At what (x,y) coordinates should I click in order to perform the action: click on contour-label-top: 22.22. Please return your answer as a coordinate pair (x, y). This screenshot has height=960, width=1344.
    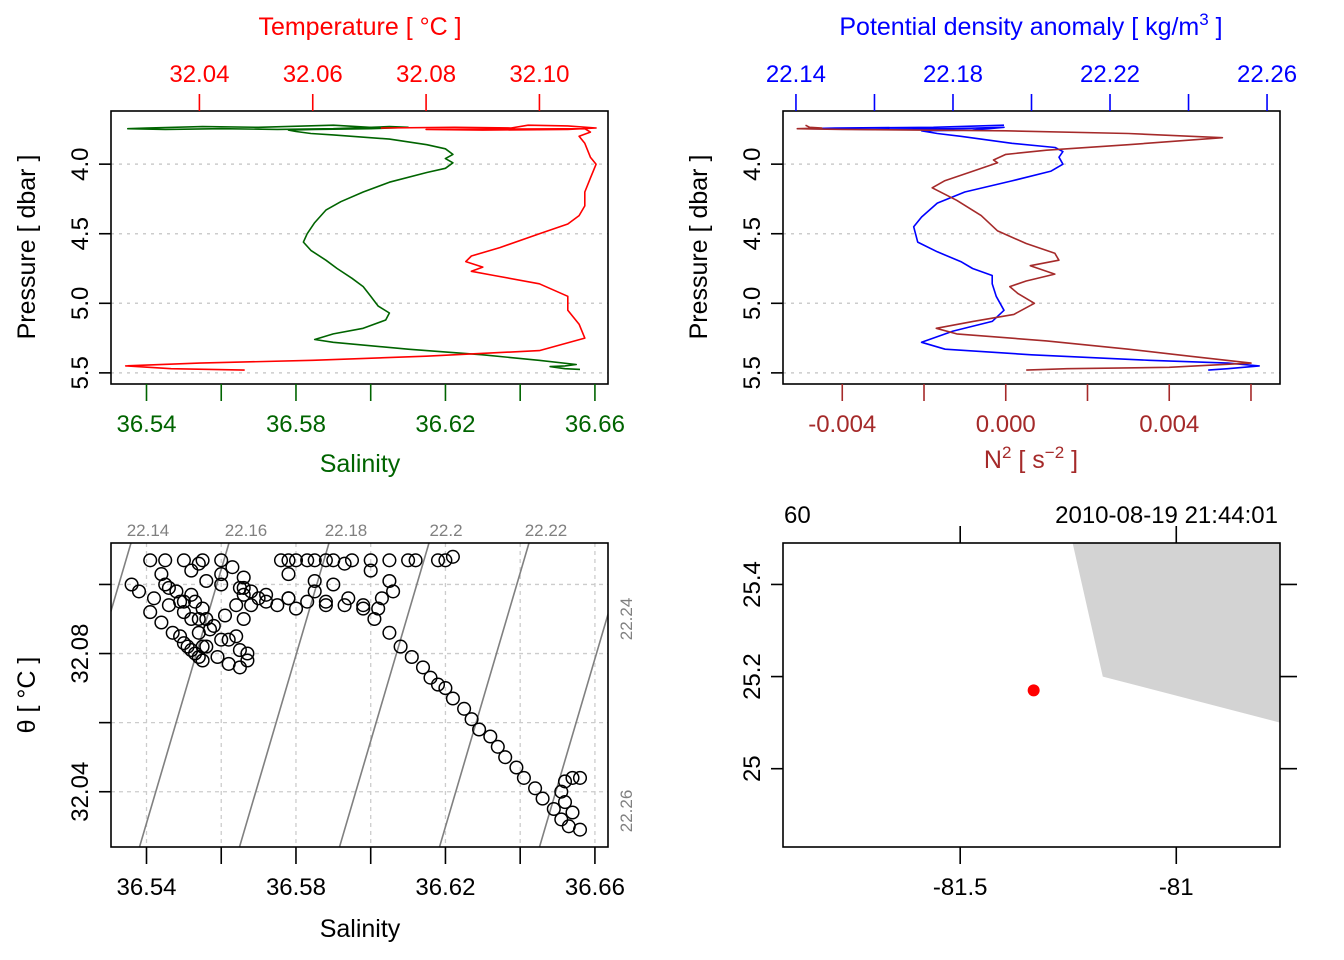
    Looking at the image, I should click on (546, 530).